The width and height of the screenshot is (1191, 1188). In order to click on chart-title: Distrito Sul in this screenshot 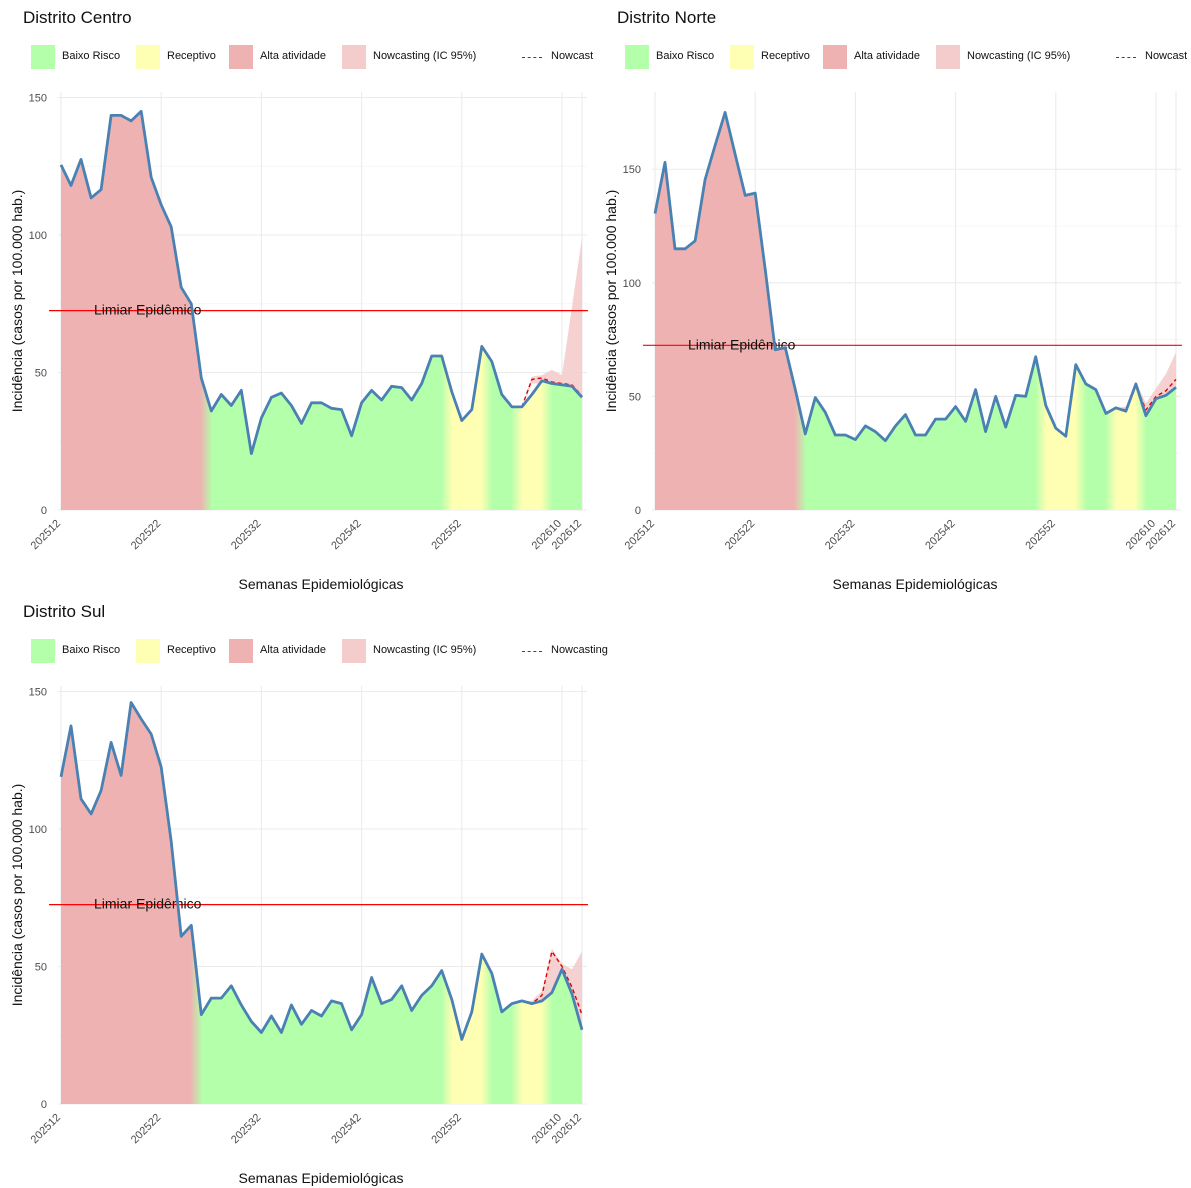, I will do `click(64, 611)`.